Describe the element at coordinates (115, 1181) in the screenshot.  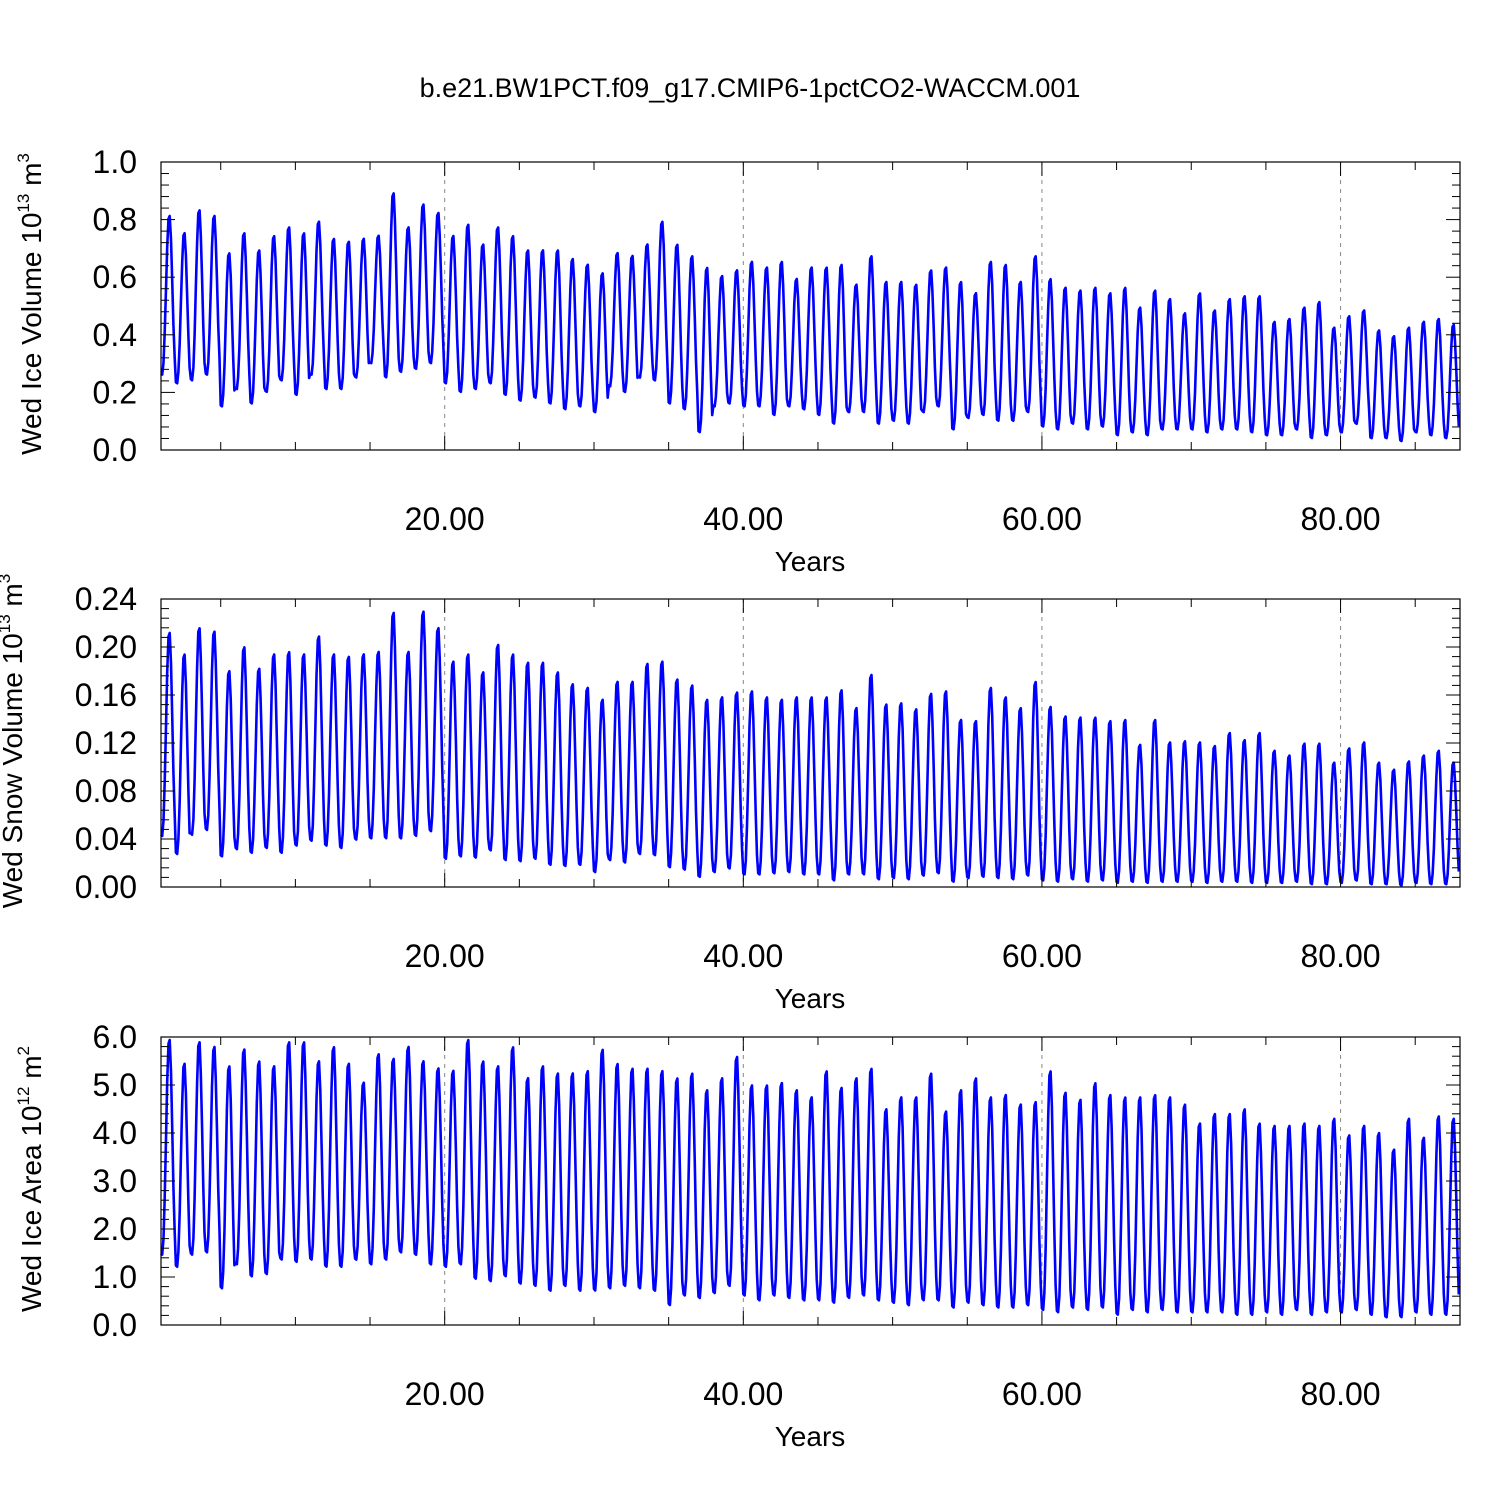
I see `y-tick-label-3: 3.0` at that location.